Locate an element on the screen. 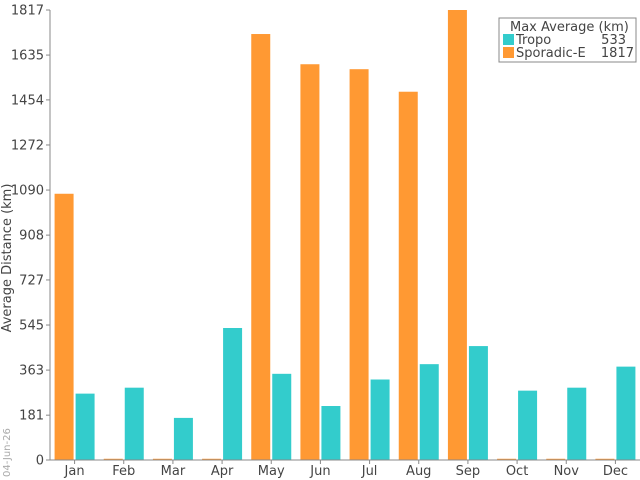 The width and height of the screenshot is (640, 480). bar-tropo-dec is located at coordinates (626, 413).